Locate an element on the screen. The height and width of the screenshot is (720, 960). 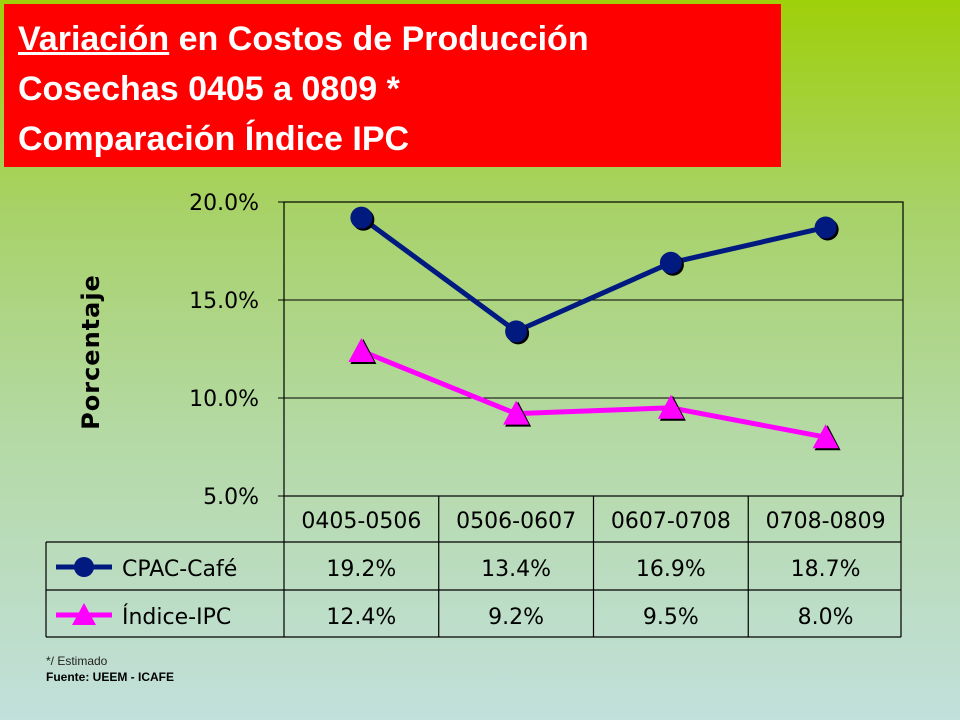
title-line-2: Cosechas 0405 a 0809 * is located at coordinates (209, 89).